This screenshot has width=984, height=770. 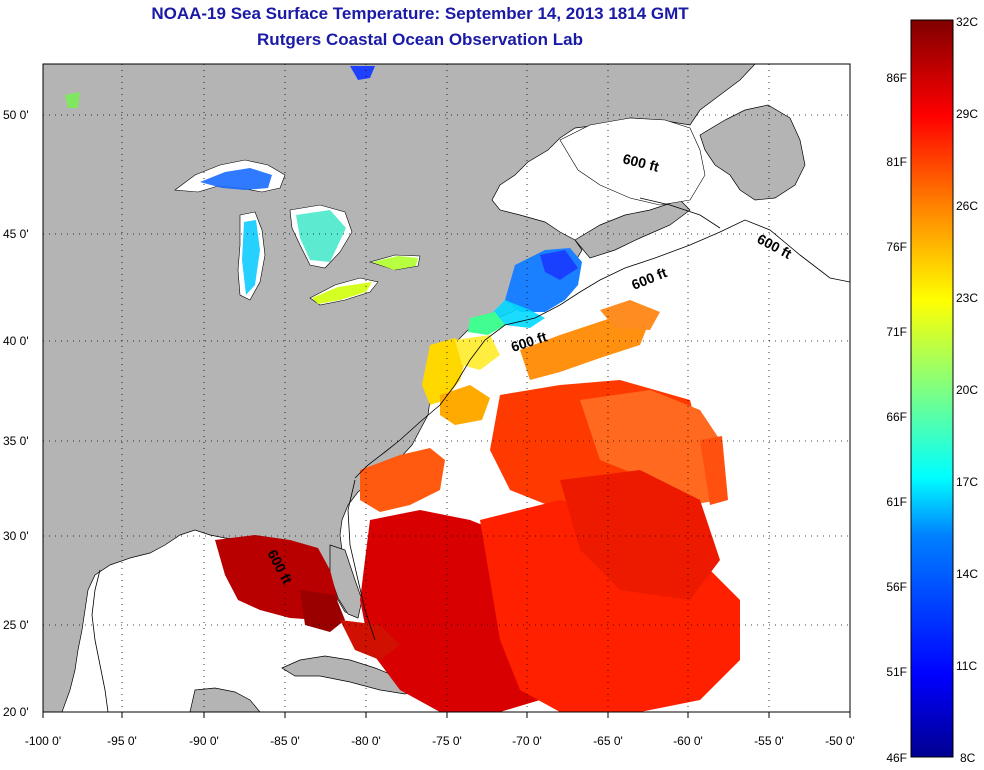 I want to click on colorbar-f-label: 71F, so click(x=896, y=332).